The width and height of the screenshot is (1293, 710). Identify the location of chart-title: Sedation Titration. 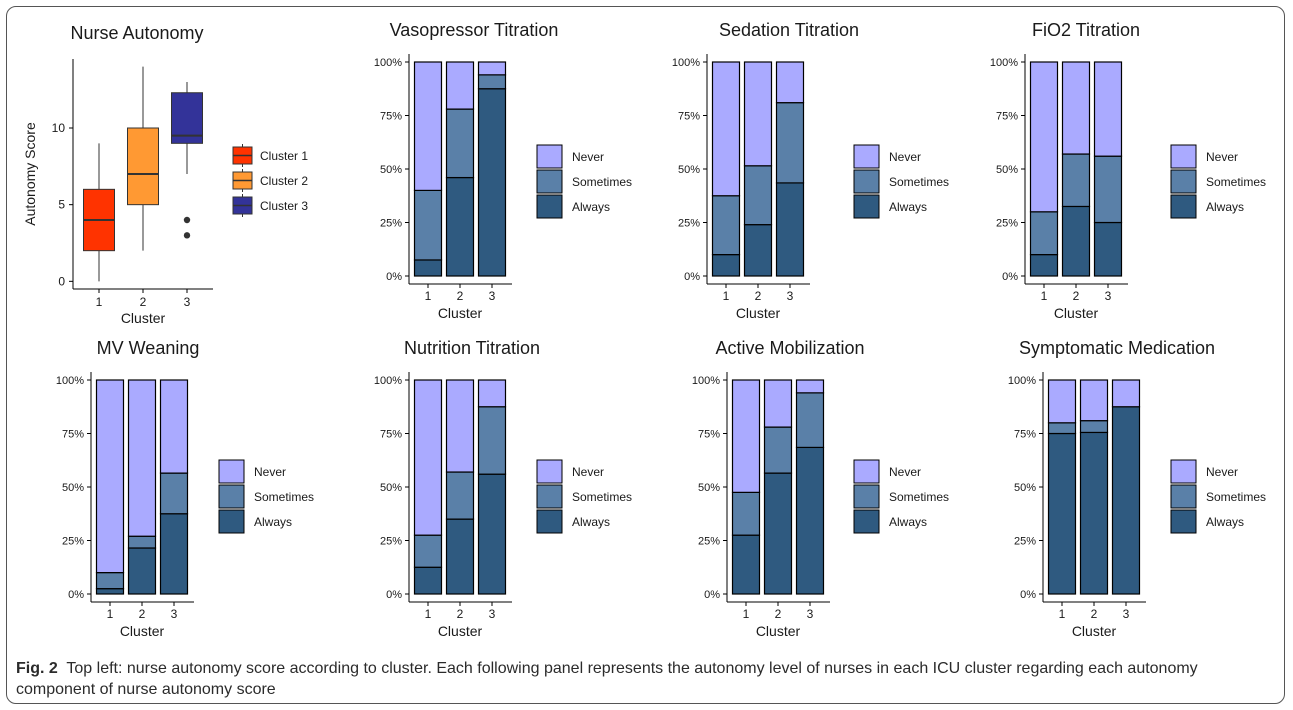
(789, 30).